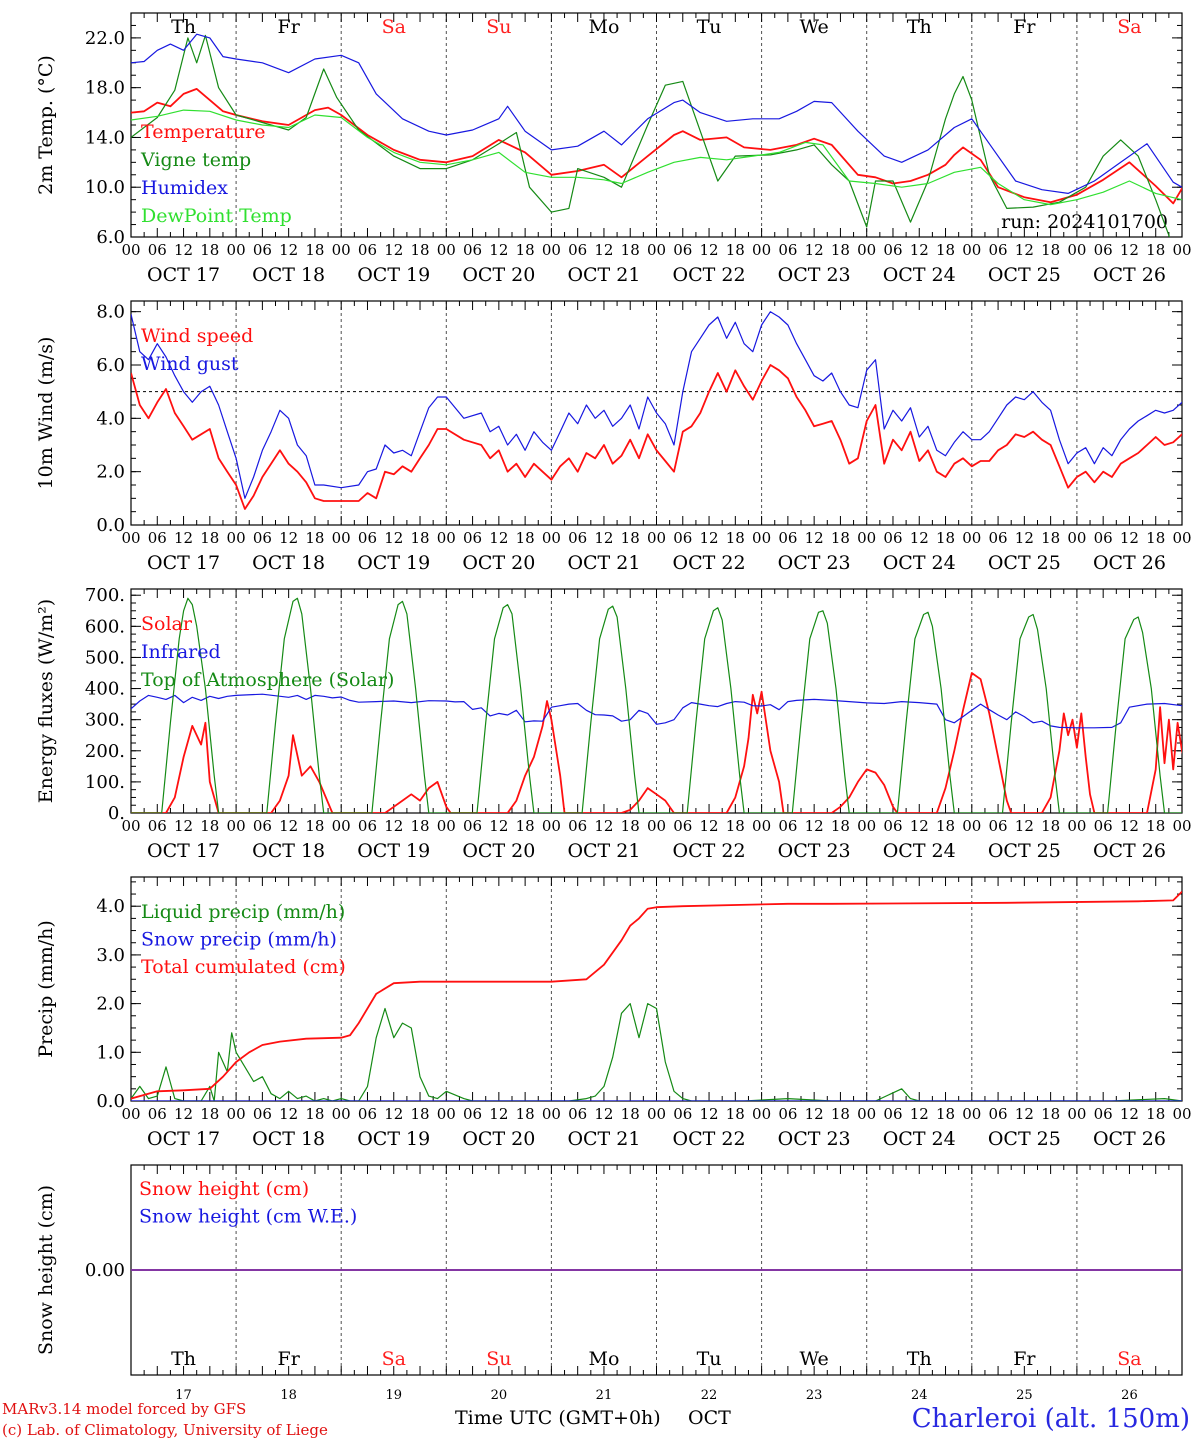 The image size is (1194, 1440). Describe the element at coordinates (105, 88) in the screenshot. I see `y-tick-label: 18.0` at that location.